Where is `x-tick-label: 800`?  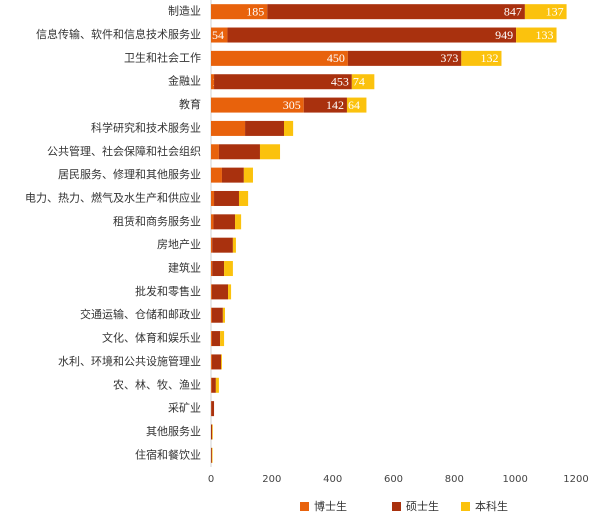 x-tick-label: 800 is located at coordinates (454, 479).